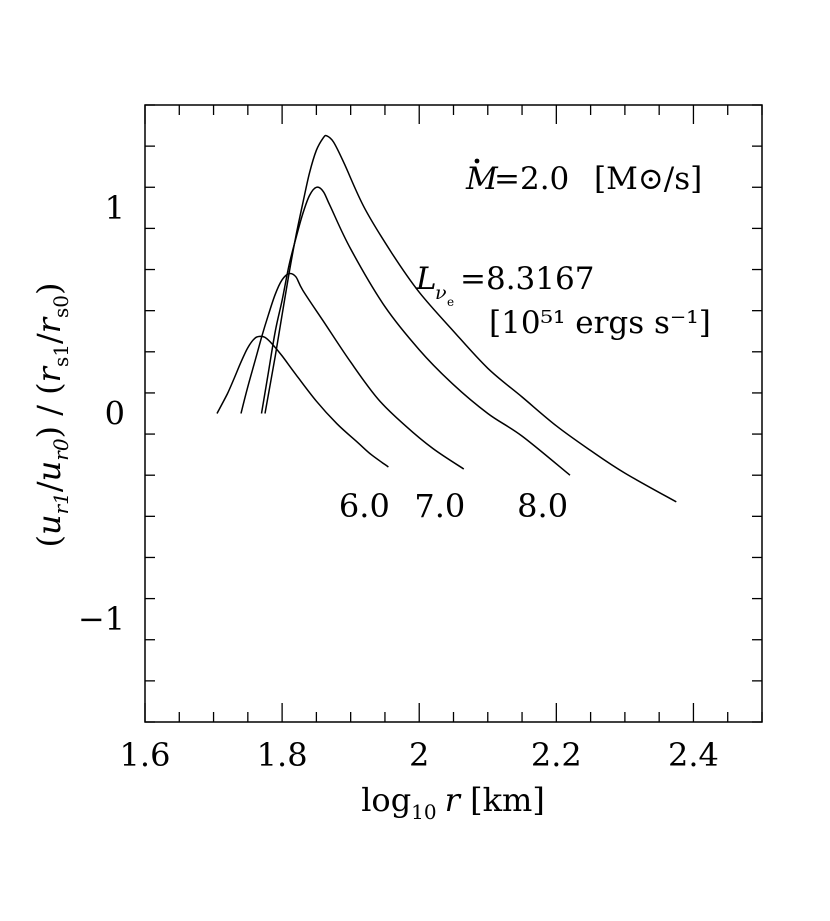  What do you see at coordinates (542, 506) in the screenshot?
I see `series-label: 8.0` at bounding box center [542, 506].